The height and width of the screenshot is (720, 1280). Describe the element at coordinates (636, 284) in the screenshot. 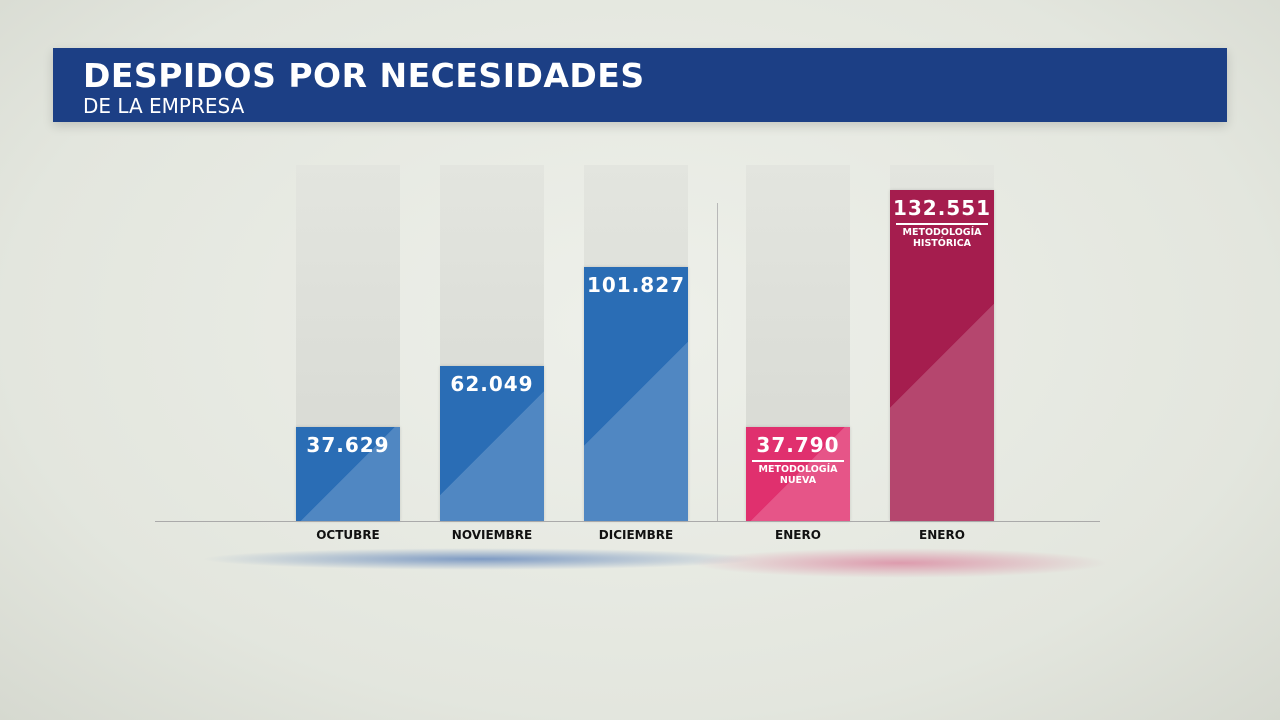

I see `data-label: 101.827` at that location.